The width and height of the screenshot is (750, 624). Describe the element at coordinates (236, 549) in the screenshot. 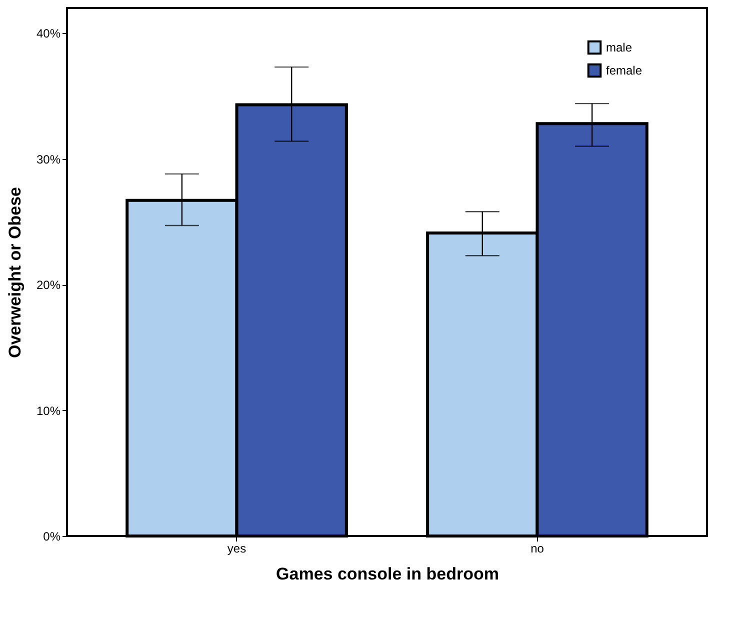

I see `x-tick-label: yes` at that location.